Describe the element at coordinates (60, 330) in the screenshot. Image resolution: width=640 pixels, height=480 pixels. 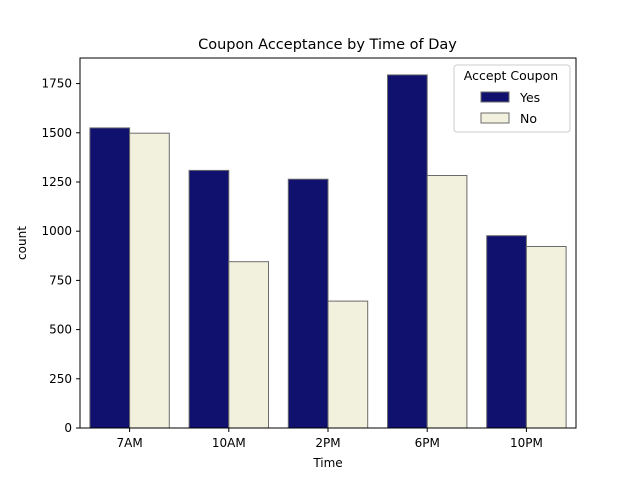
I see `y-tick-label: 500` at that location.